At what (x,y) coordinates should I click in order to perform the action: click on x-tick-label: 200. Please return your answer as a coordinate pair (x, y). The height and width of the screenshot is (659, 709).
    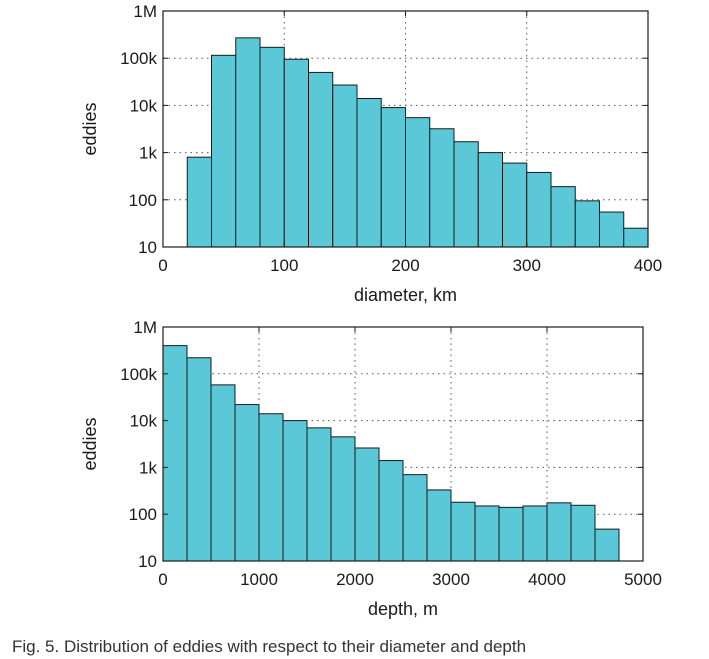
    Looking at the image, I should click on (405, 265).